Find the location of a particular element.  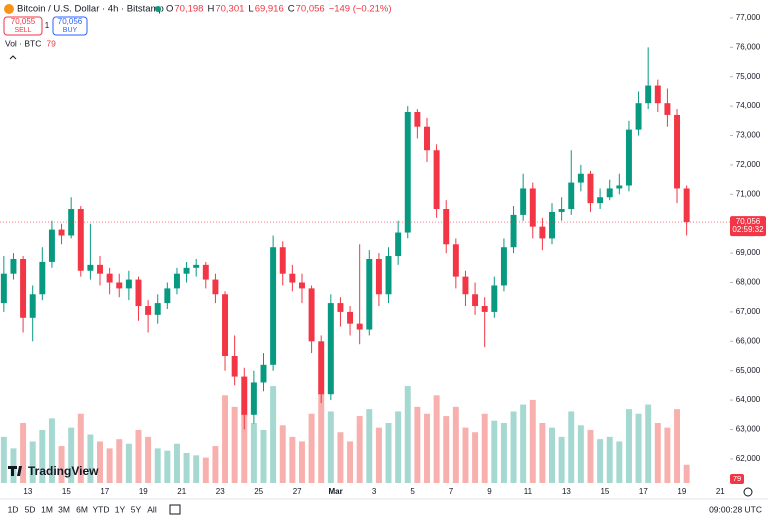

volume-value: 79 is located at coordinates (51, 43).